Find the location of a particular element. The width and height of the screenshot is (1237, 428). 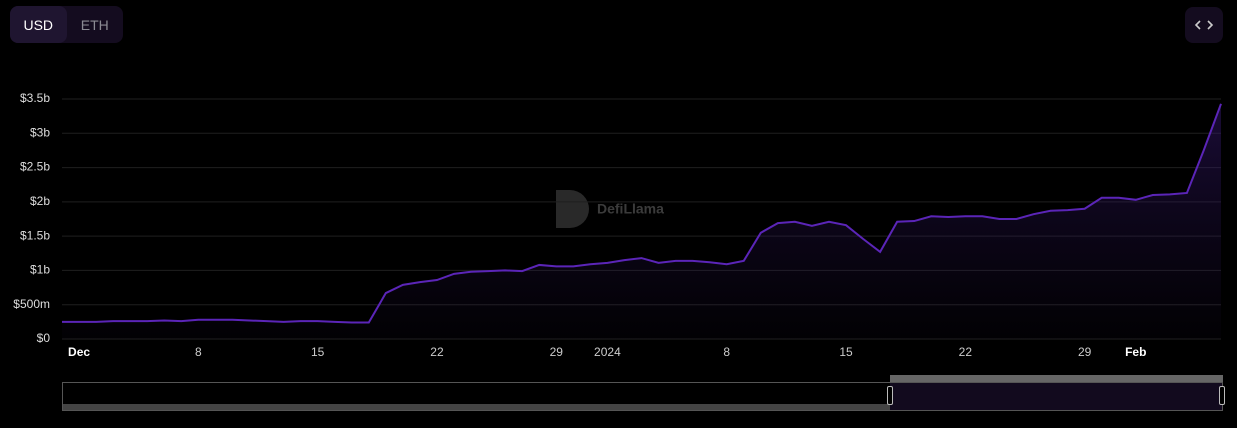

embed-icon is located at coordinates (1204, 25).